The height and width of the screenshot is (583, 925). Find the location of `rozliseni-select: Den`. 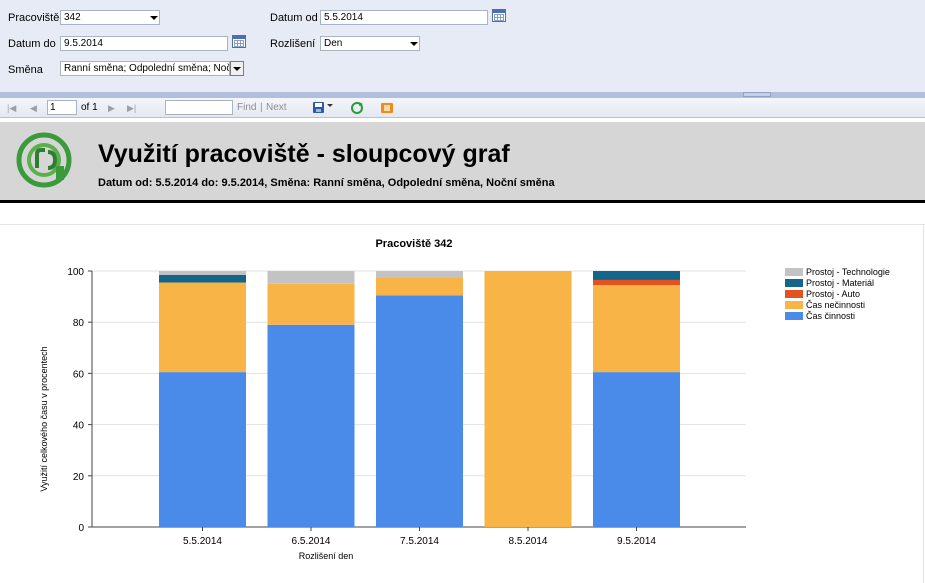

rozliseni-select: Den is located at coordinates (370, 43).